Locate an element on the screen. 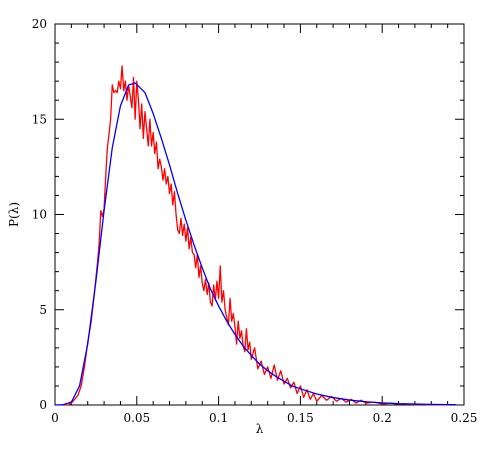 The image size is (491, 452). x-tick-label: 0.15 is located at coordinates (300, 418).